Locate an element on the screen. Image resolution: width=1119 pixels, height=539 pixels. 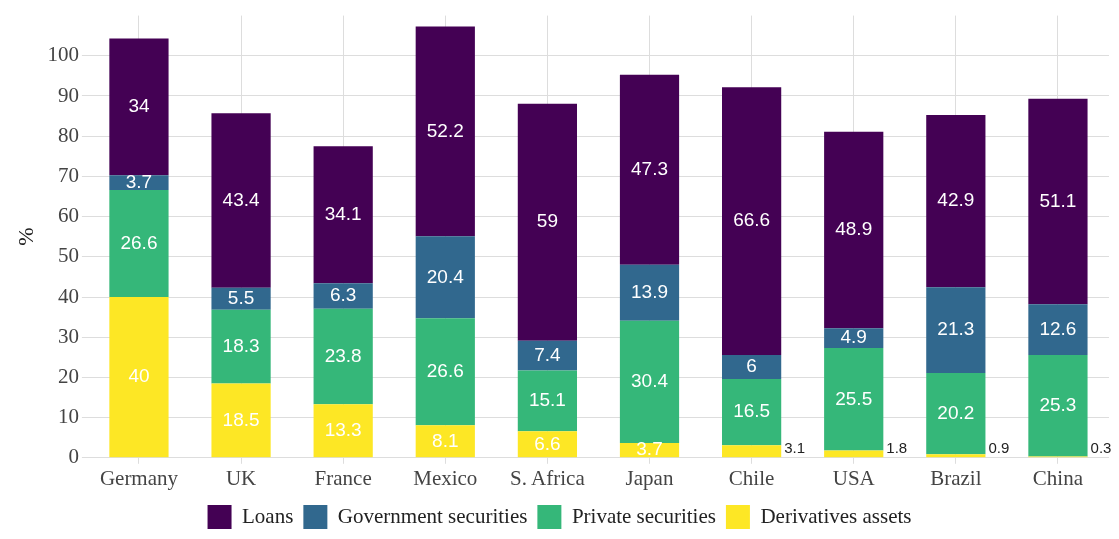
data-label: 13.9 is located at coordinates (649, 292).